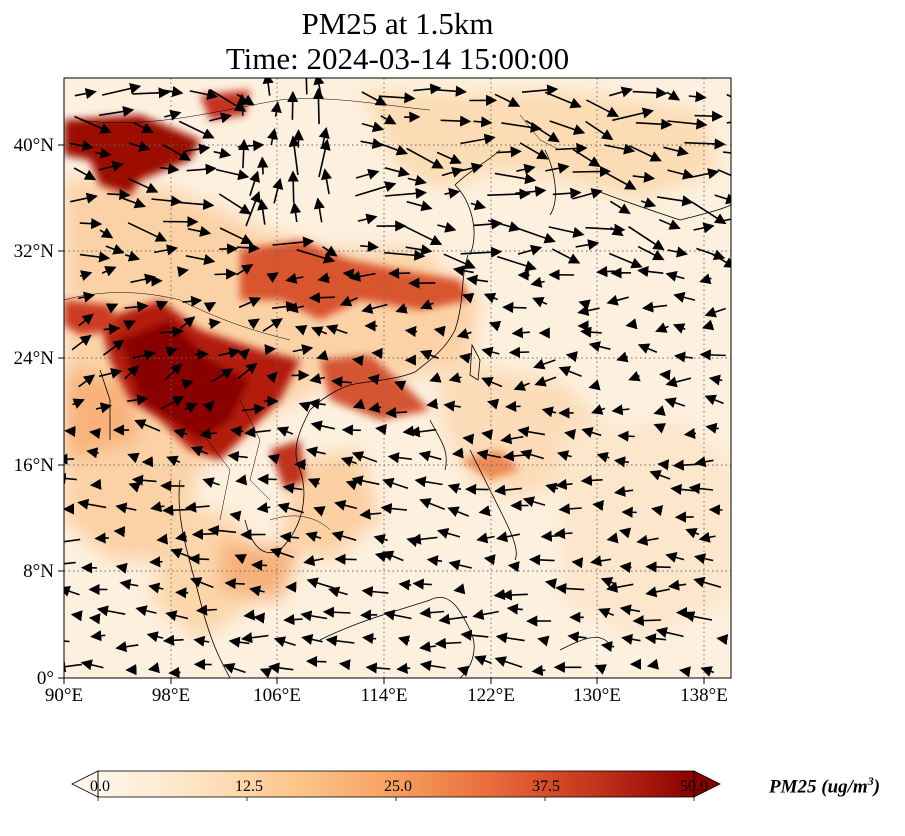 This screenshot has height=836, width=905. Describe the element at coordinates (704, 695) in the screenshot. I see `lon-tick-label: 138°E` at that location.